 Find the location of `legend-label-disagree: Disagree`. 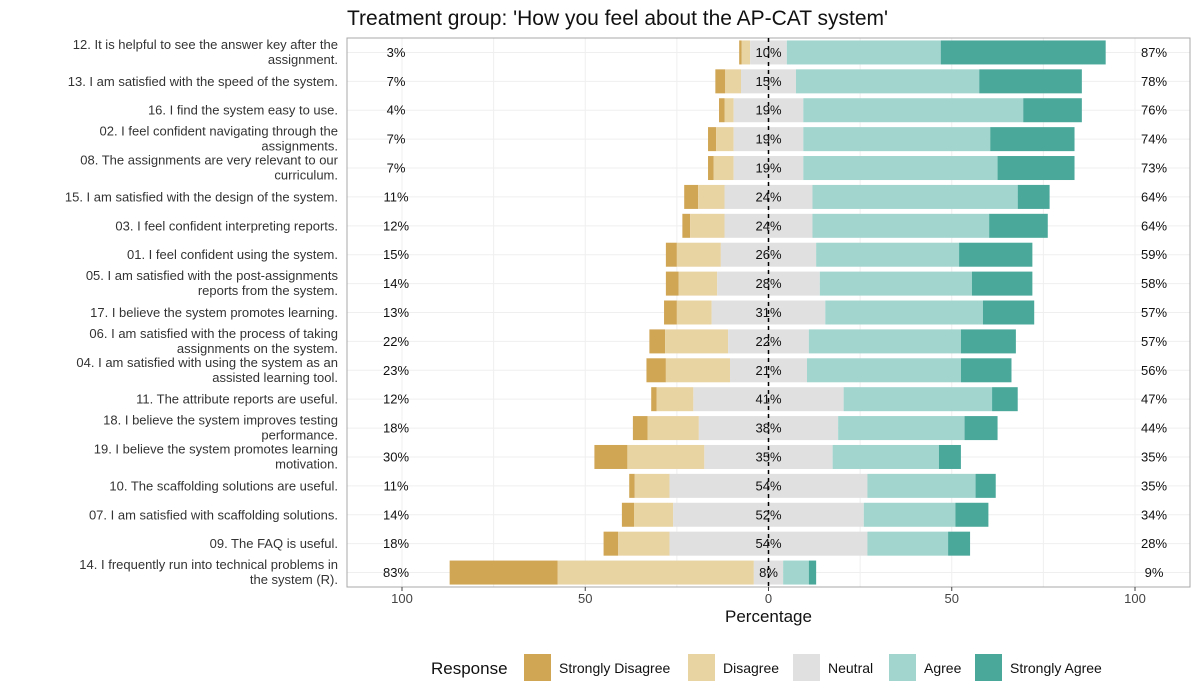

legend-label-disagree: Disagree is located at coordinates (751, 668).